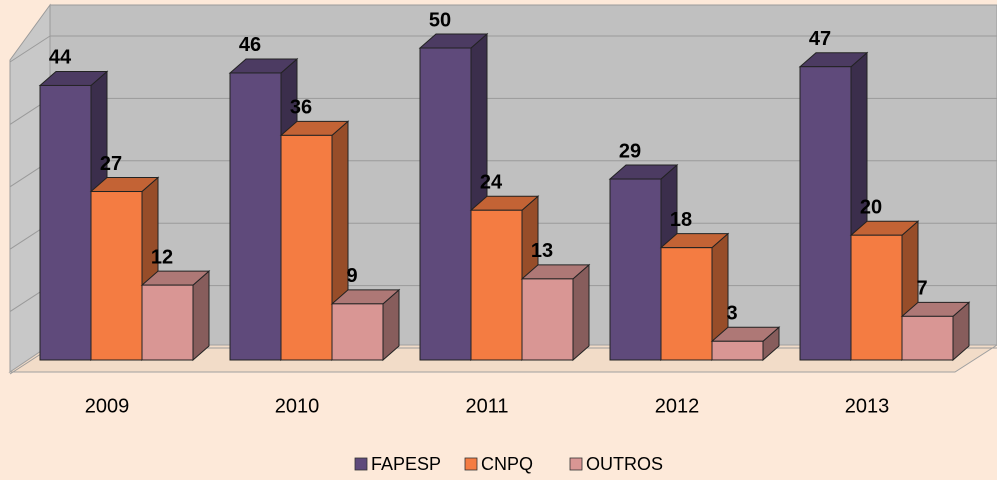 The image size is (997, 480). I want to click on legend: FAPESP CNPQ OUTROS, so click(508, 464).